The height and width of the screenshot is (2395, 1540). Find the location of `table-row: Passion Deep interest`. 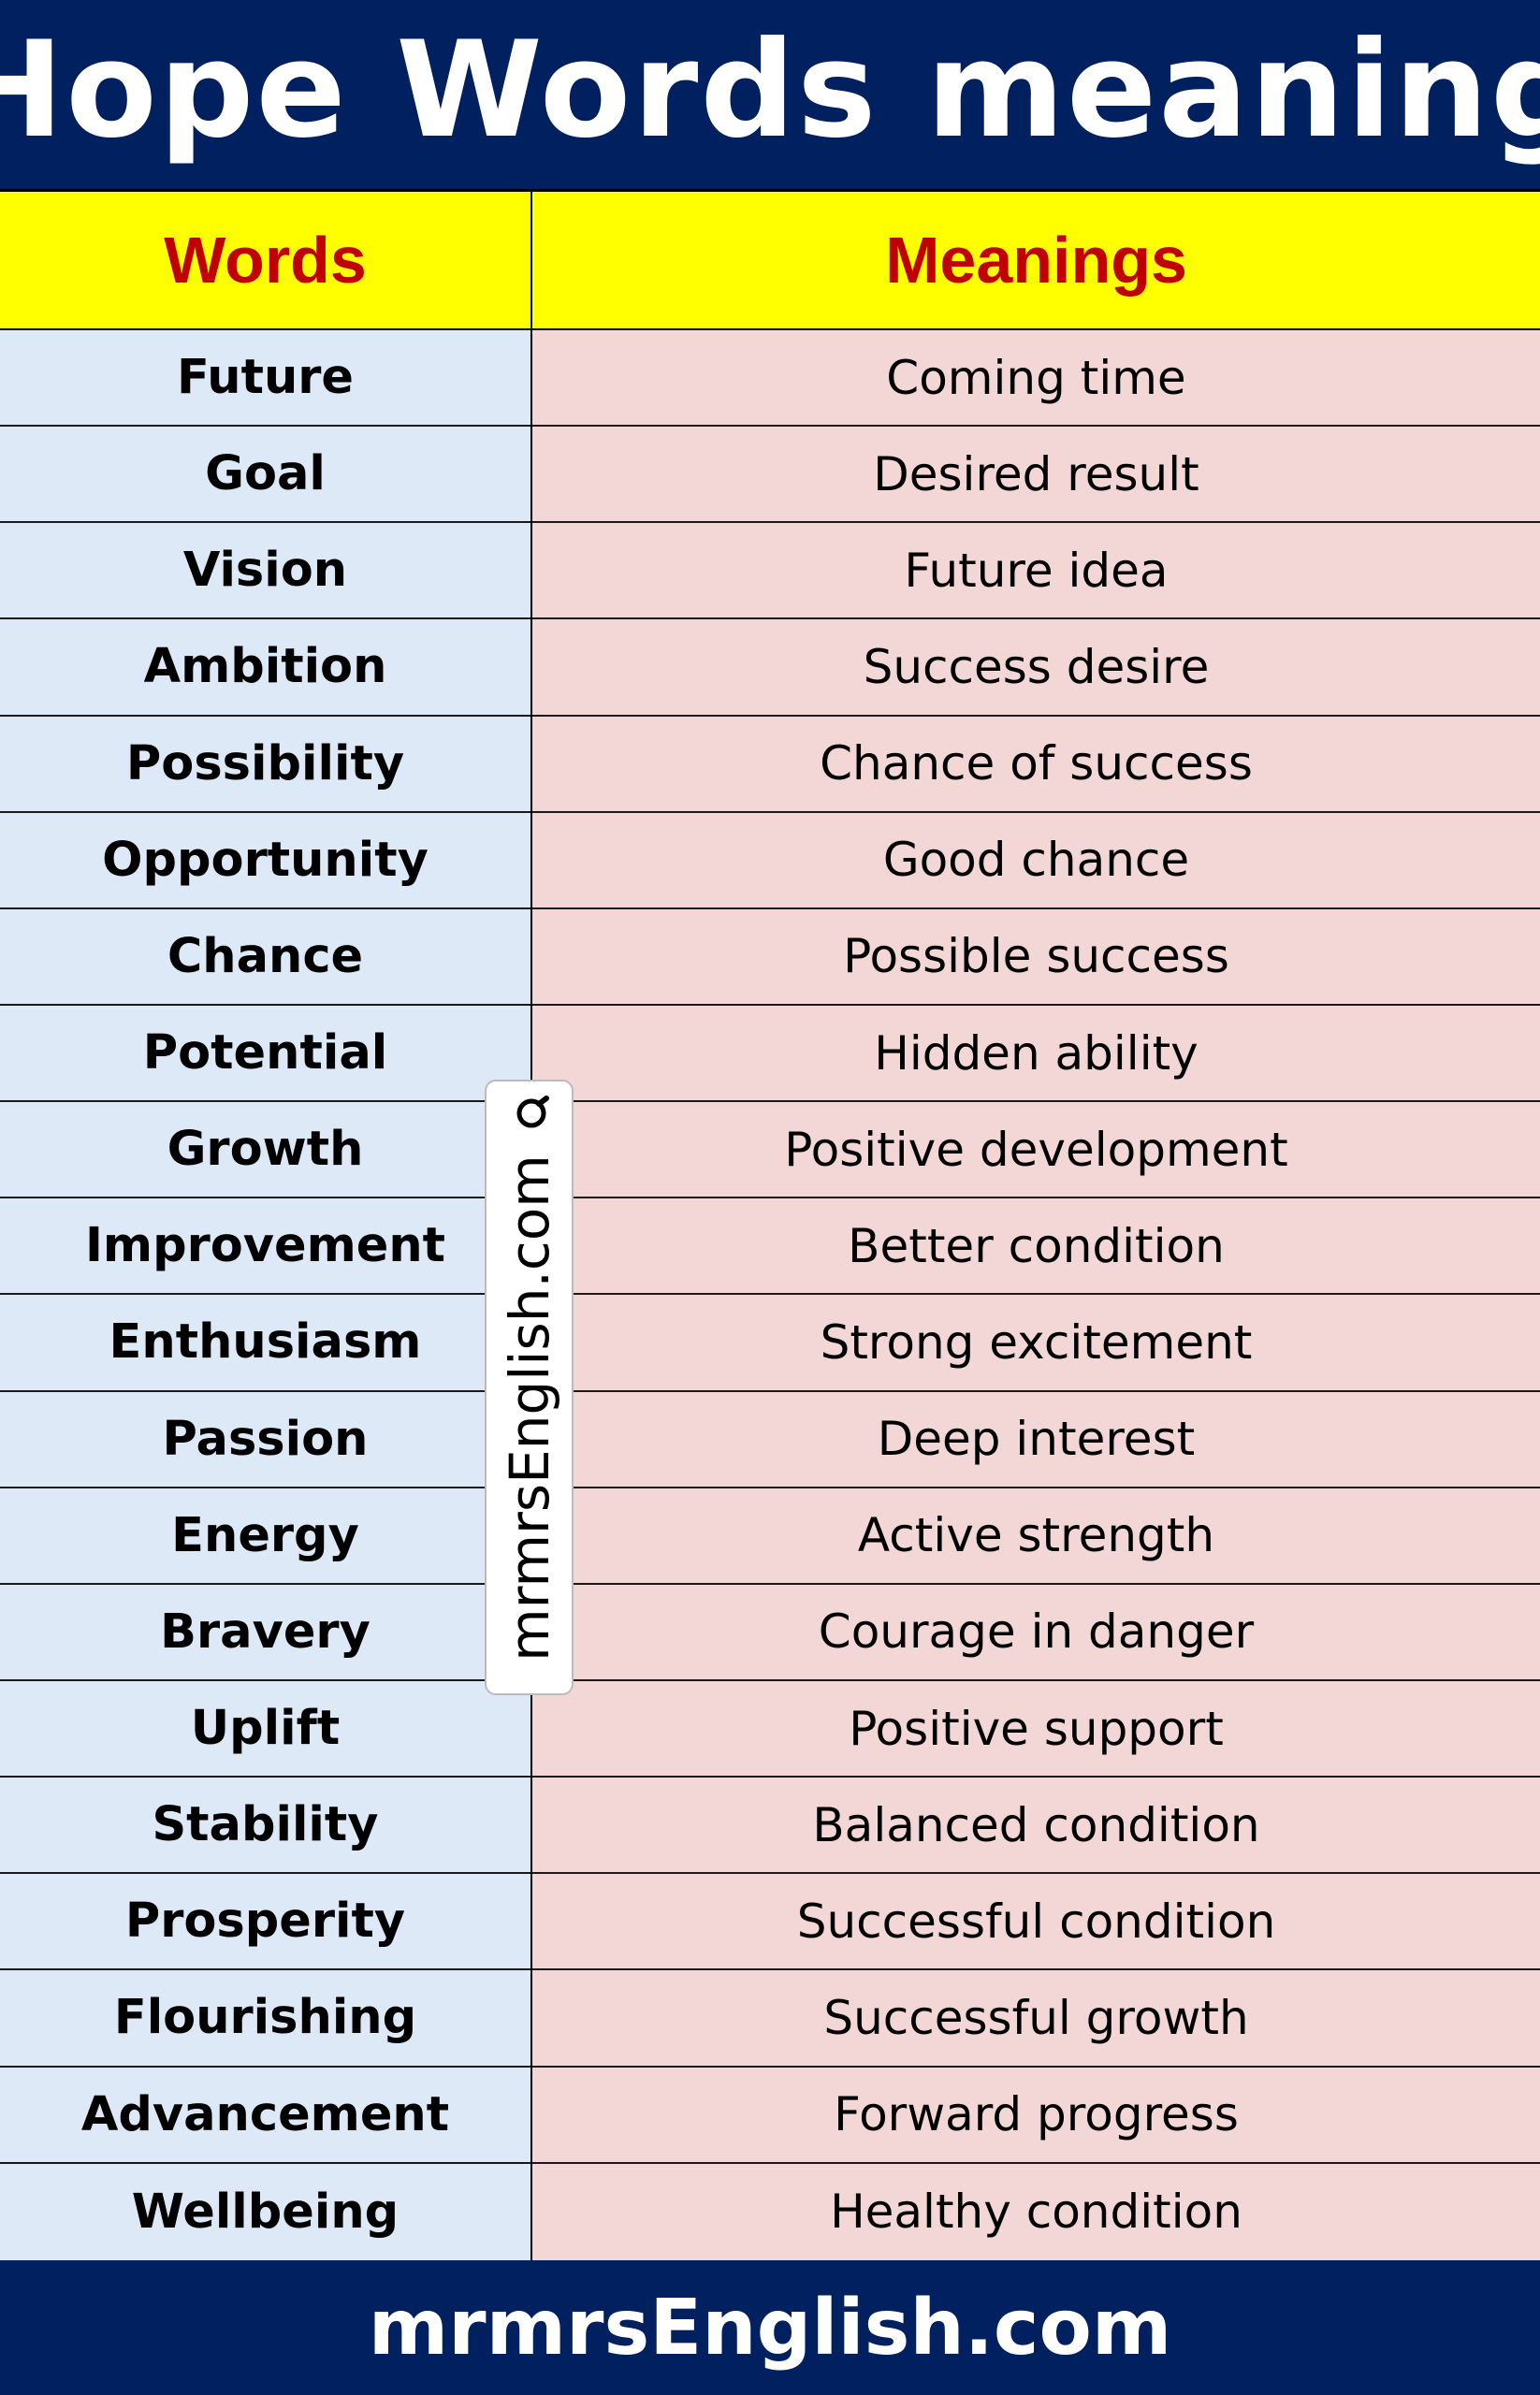

table-row: Passion Deep interest is located at coordinates (770, 1439).